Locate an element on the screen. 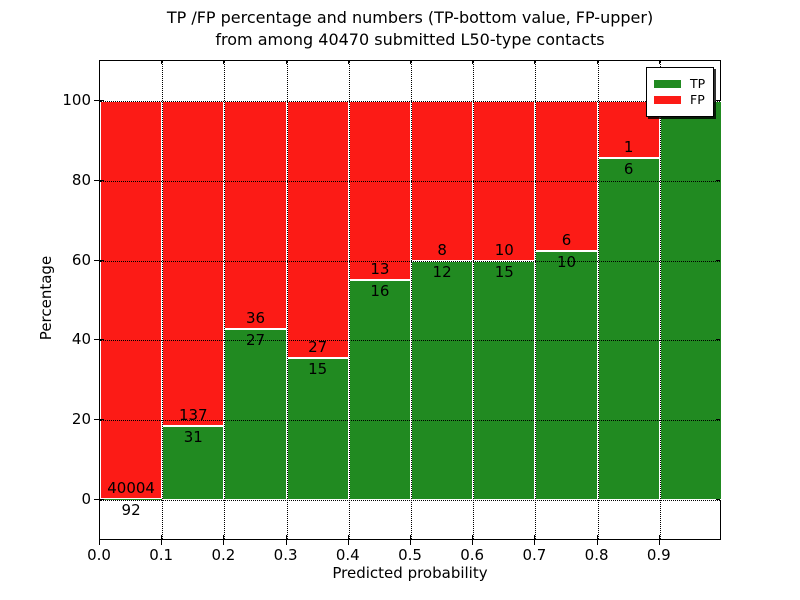 Image resolution: width=800 pixels, height=600 pixels. tp-count-label: 31 is located at coordinates (193, 437).